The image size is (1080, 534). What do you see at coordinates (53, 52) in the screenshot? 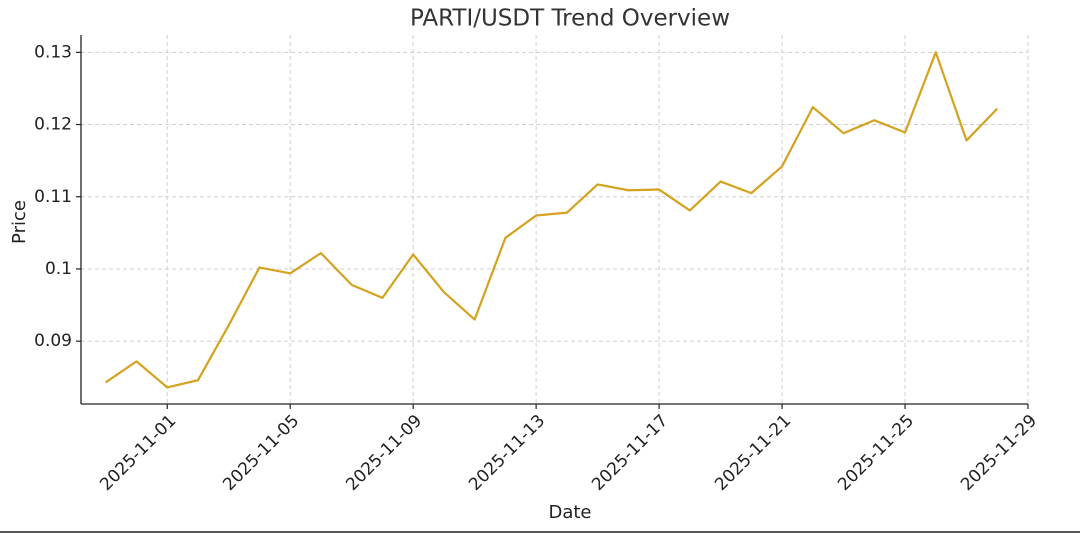
I see `y-tick-label: 0.13` at bounding box center [53, 52].